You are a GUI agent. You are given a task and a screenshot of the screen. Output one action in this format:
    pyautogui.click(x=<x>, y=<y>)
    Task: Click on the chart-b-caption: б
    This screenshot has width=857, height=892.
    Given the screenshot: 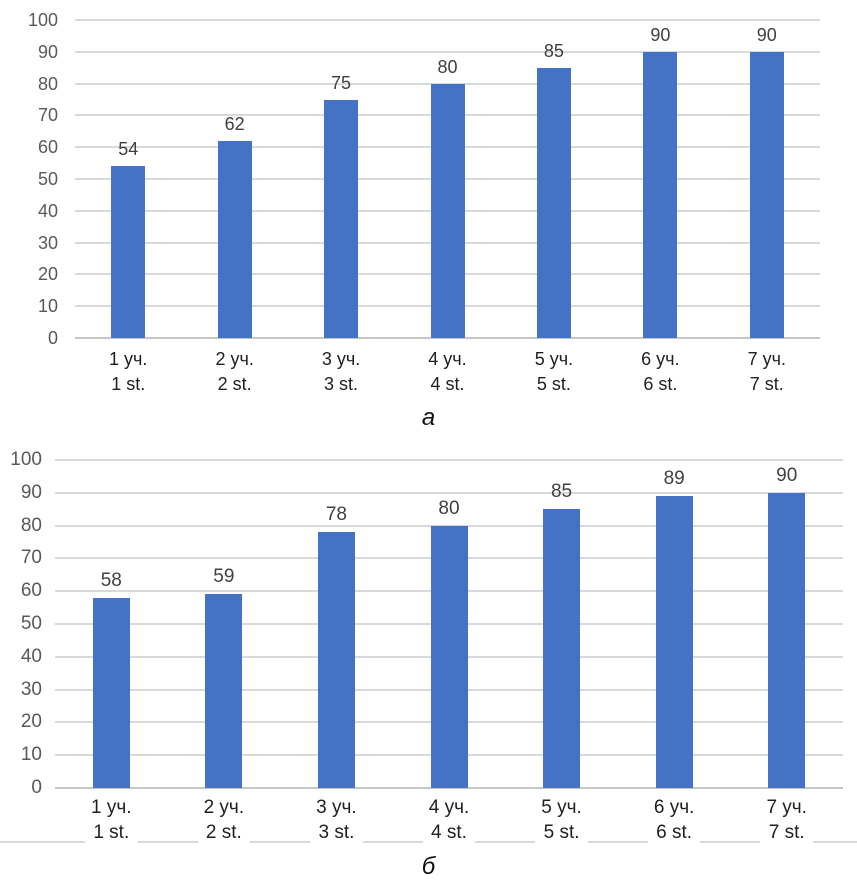 What is the action you would take?
    pyautogui.click(x=428, y=866)
    